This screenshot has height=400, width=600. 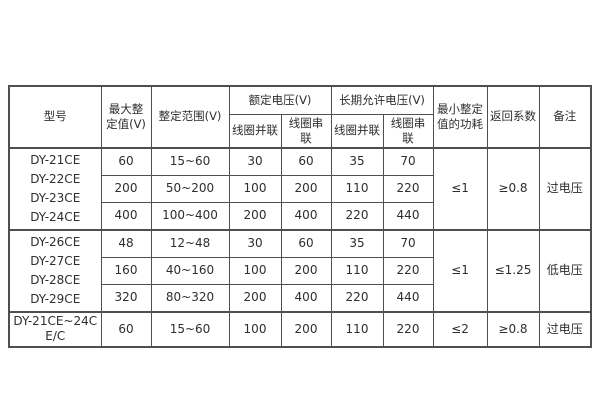 What do you see at coordinates (190, 117) in the screenshot?
I see `header-cell-setting-range: 整定范围(V)` at bounding box center [190, 117].